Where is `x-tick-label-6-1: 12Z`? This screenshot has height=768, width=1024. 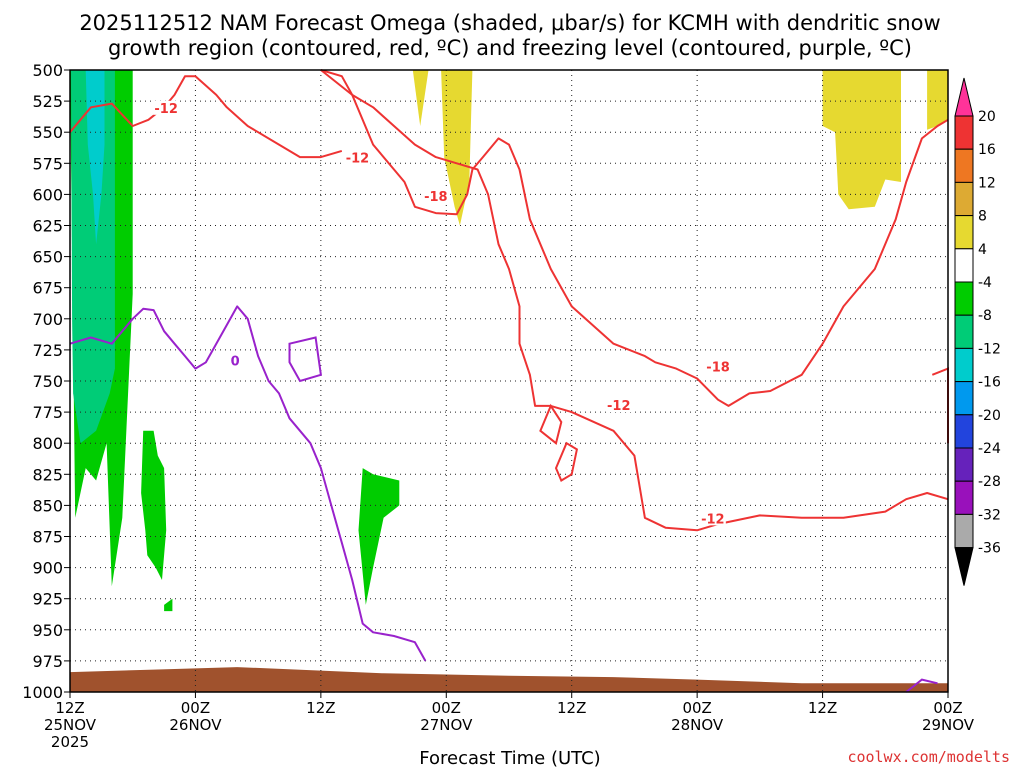 x-tick-label-6-1: 12Z is located at coordinates (822, 708).